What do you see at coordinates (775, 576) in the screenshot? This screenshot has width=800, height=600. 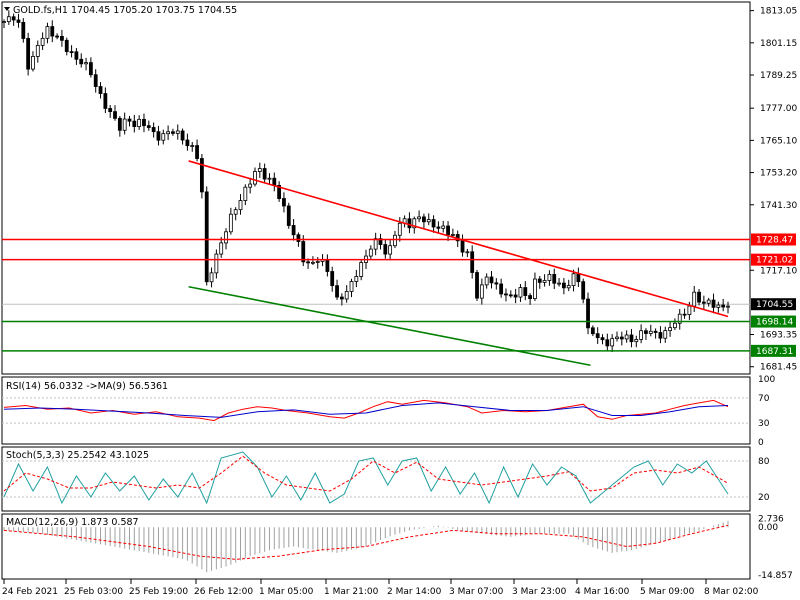 I see `macd-tick-label: -14.857` at bounding box center [775, 576].